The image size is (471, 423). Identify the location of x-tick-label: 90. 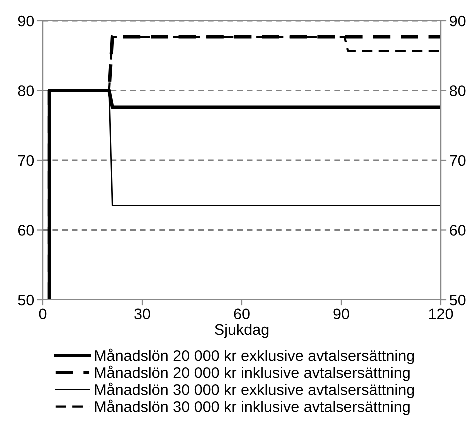
(342, 314).